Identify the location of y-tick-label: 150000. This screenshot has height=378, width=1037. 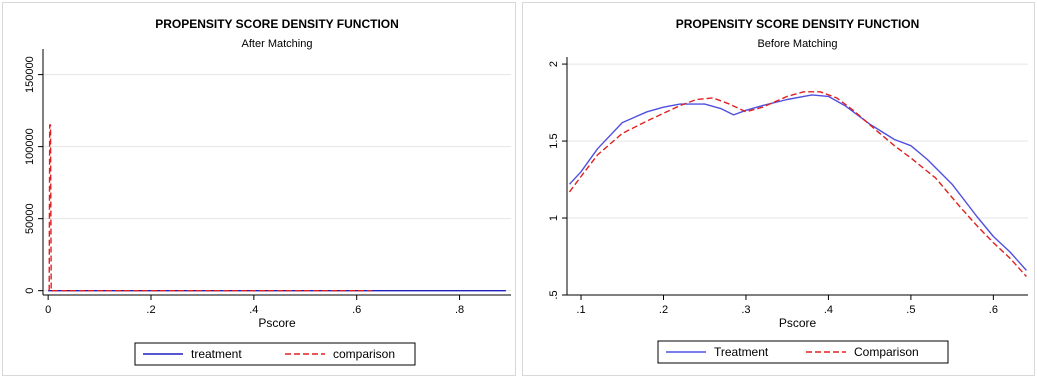
(30, 74).